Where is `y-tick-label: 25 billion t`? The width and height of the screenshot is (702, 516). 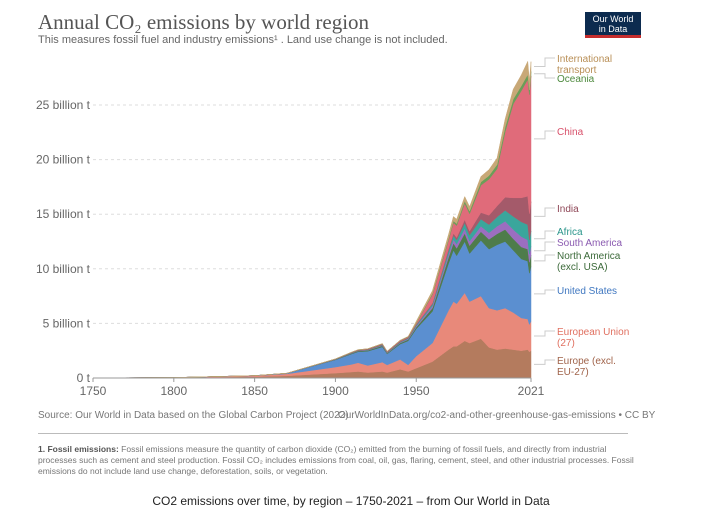
y-tick-label: 25 billion t is located at coordinates (63, 105).